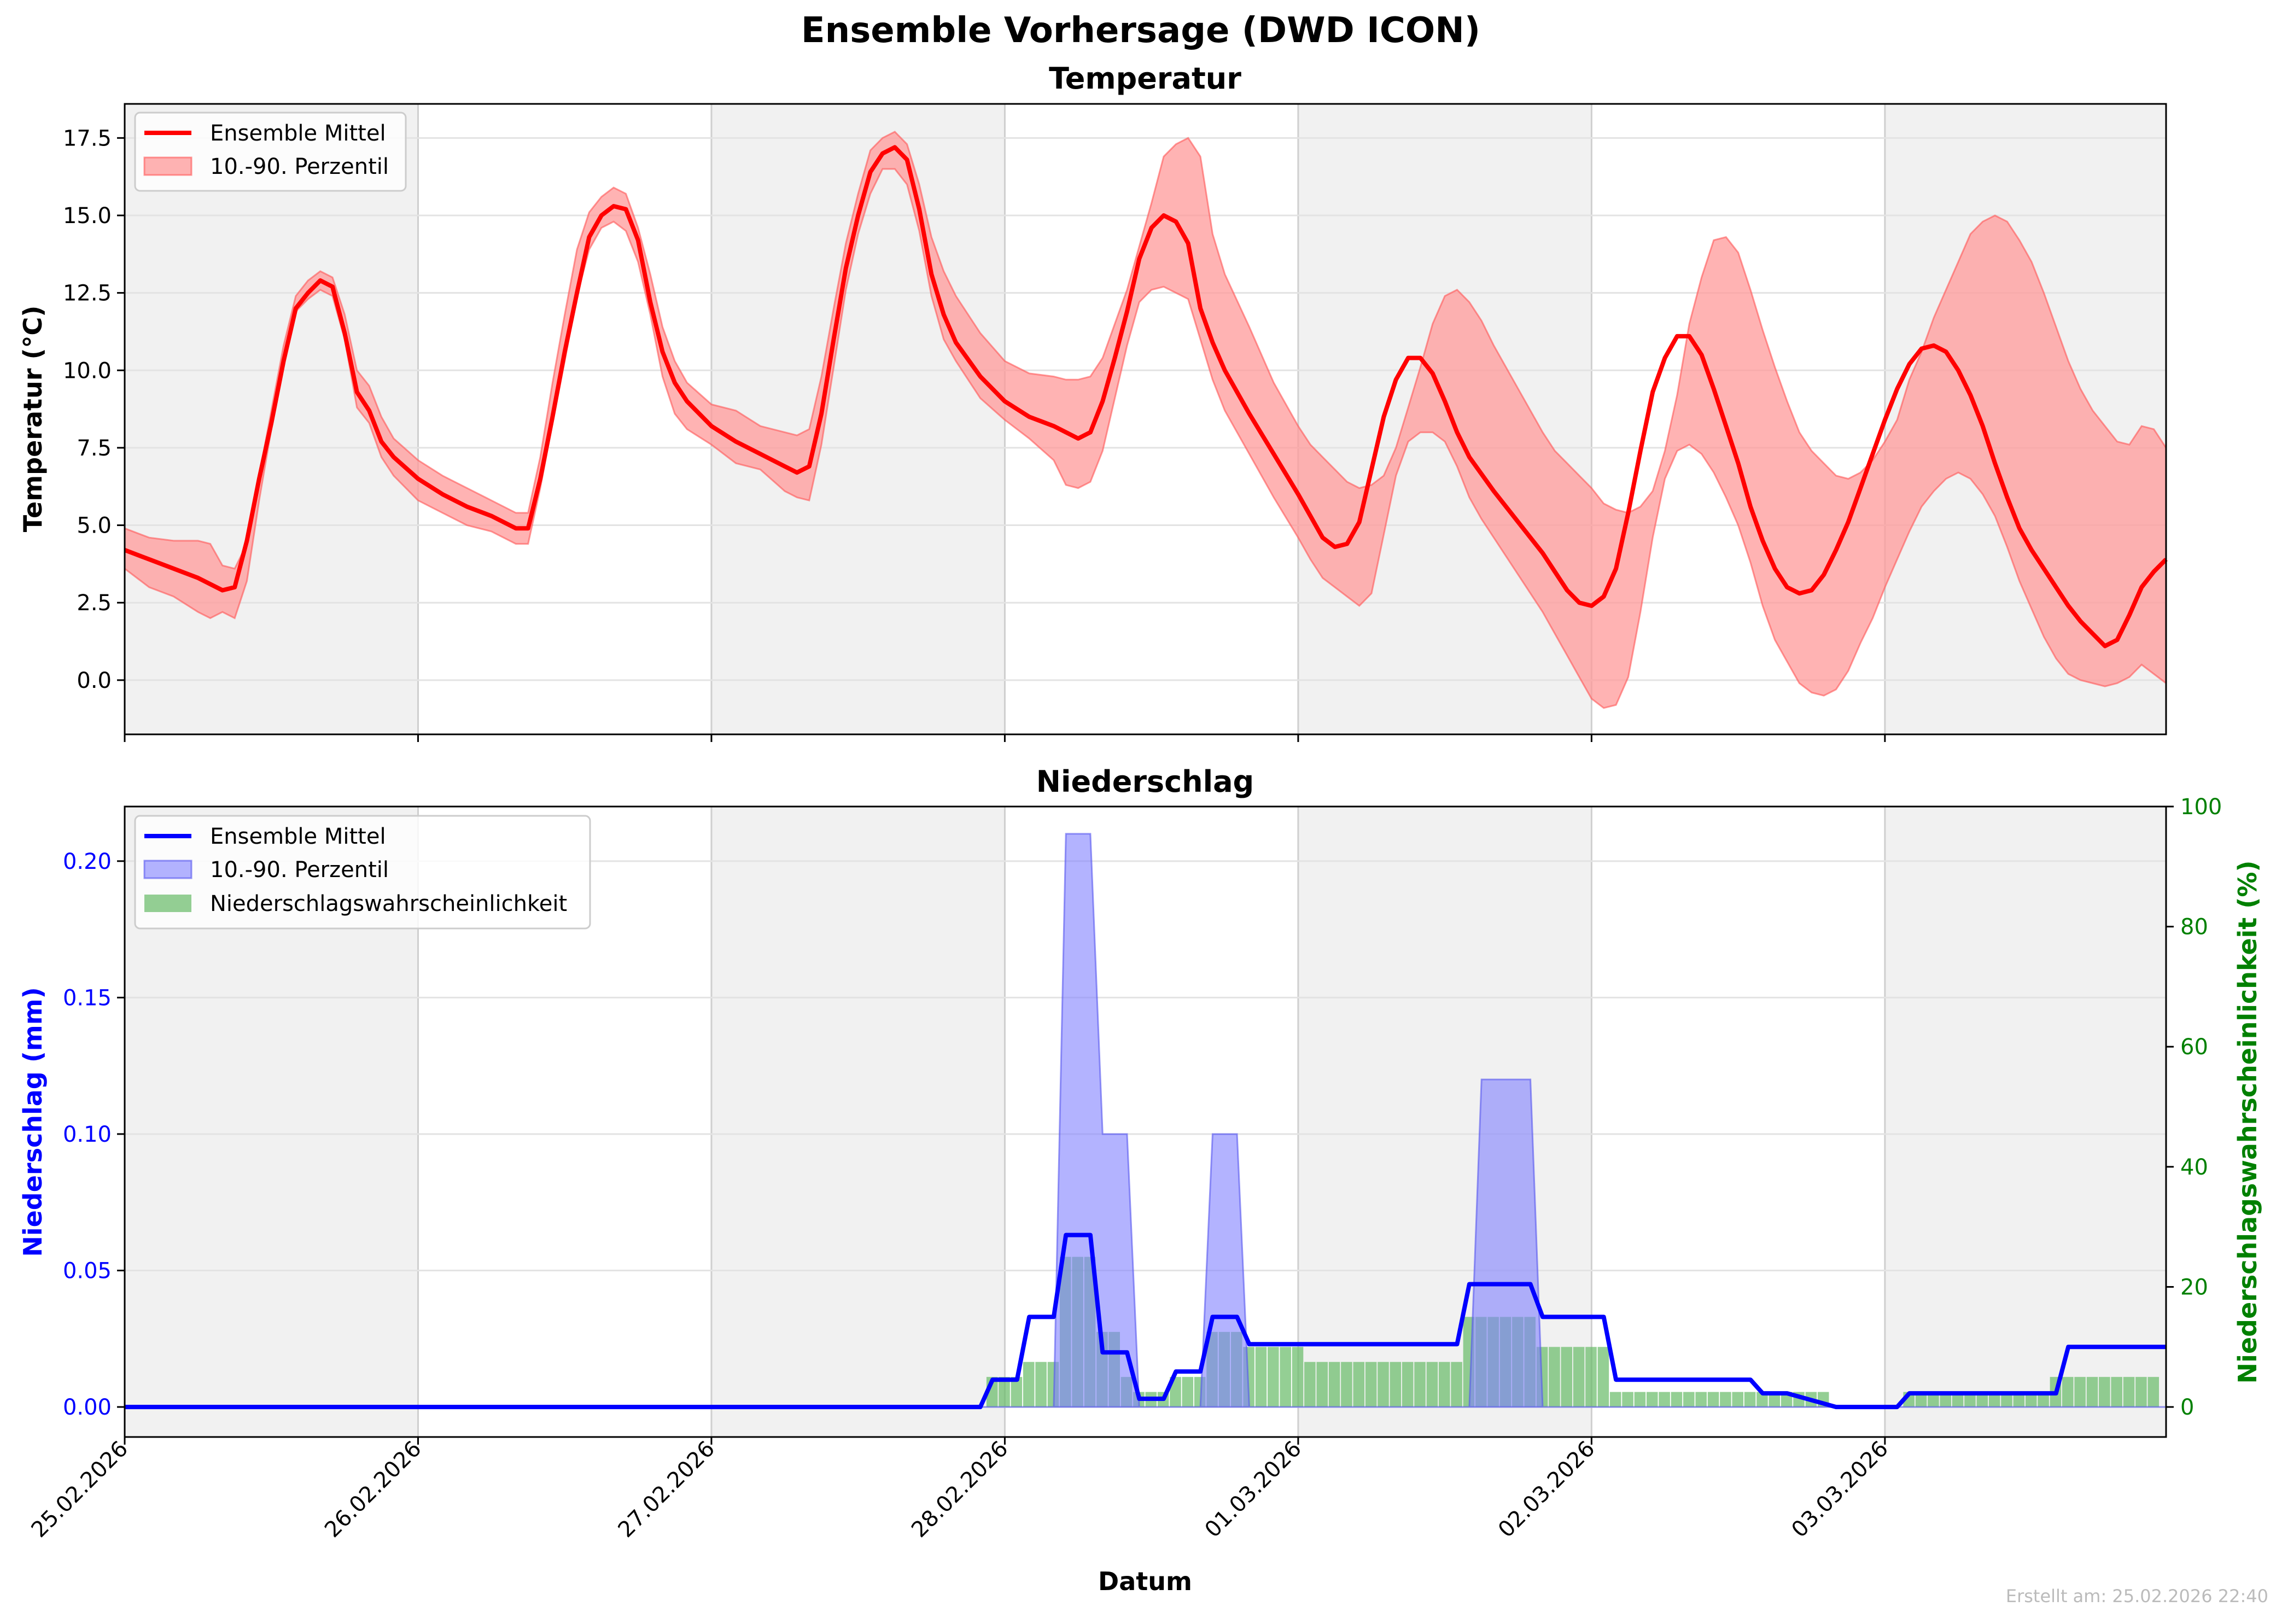 The image size is (2282, 1624). Describe the element at coordinates (298, 836) in the screenshot. I see `precipitation-legend-mean-label: Ensemble Mittel` at that location.